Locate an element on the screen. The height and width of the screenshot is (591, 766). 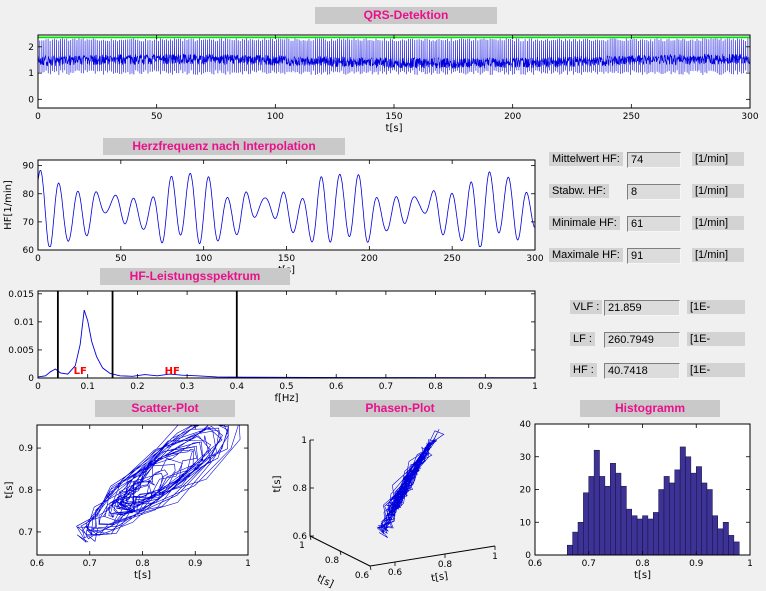
heart-rate-panel-title: Herzfrequenz nach Interpolation is located at coordinates (224, 146).